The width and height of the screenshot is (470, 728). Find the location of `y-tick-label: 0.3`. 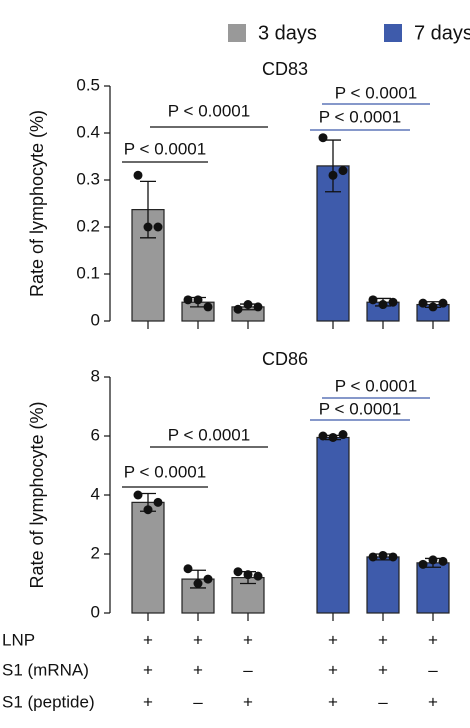

y-tick-label: 0.3 is located at coordinates (88, 178).